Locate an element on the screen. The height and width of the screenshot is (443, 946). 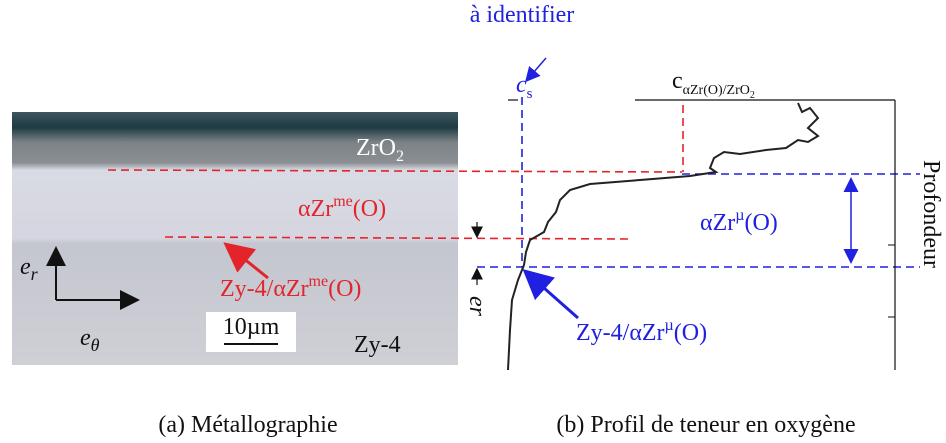
t: ZrO is located at coordinates (376, 148).